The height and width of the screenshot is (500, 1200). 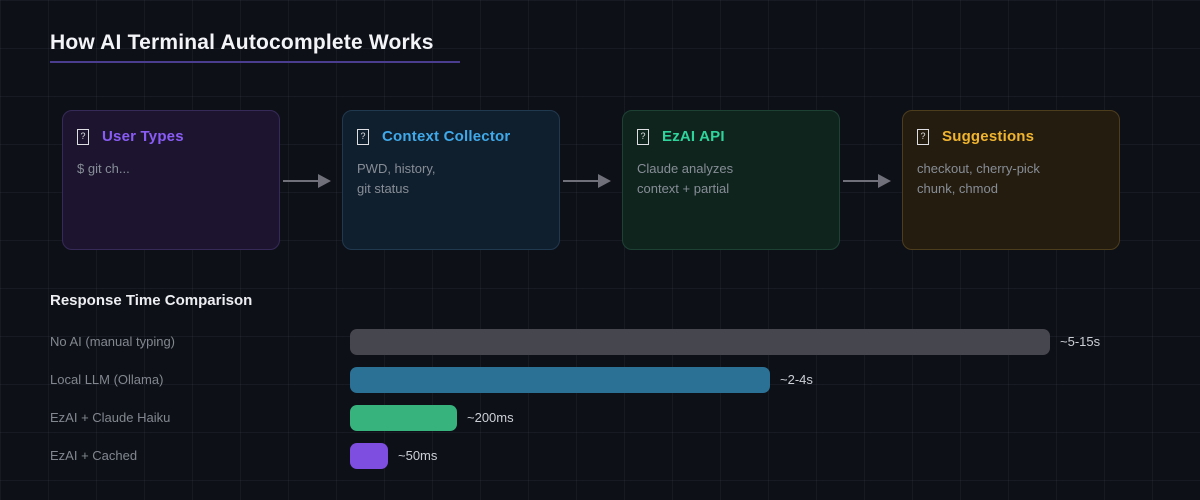 What do you see at coordinates (143, 136) in the screenshot?
I see `flow-step-title: User Types` at bounding box center [143, 136].